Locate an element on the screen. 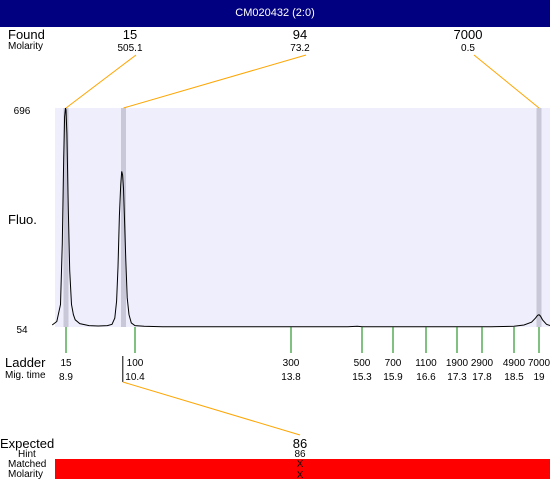  molarity-label: Molarity is located at coordinates (26, 46).